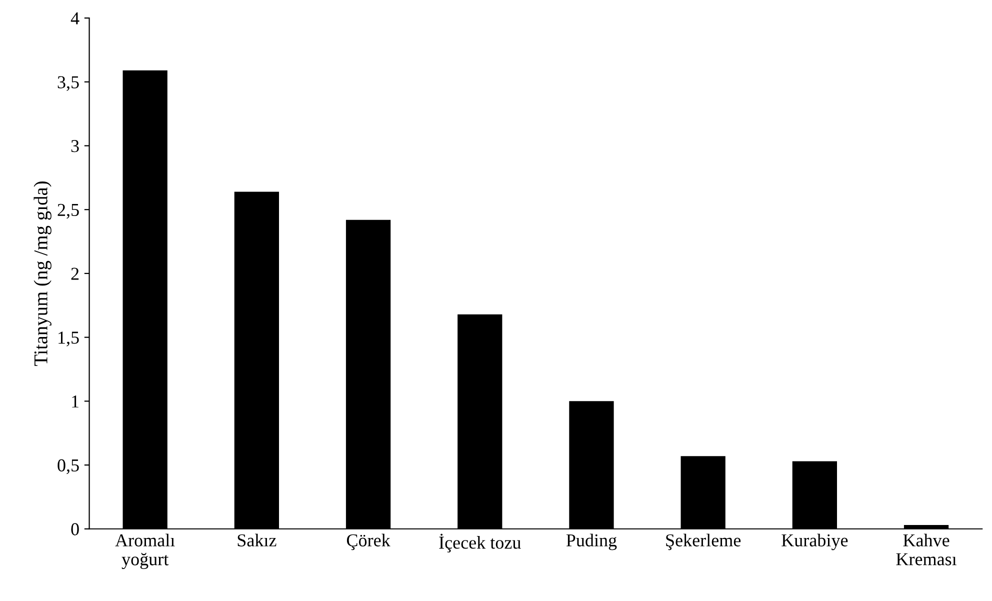  What do you see at coordinates (591, 542) in the screenshot?
I see `x-tick-label: Puding` at bounding box center [591, 542].